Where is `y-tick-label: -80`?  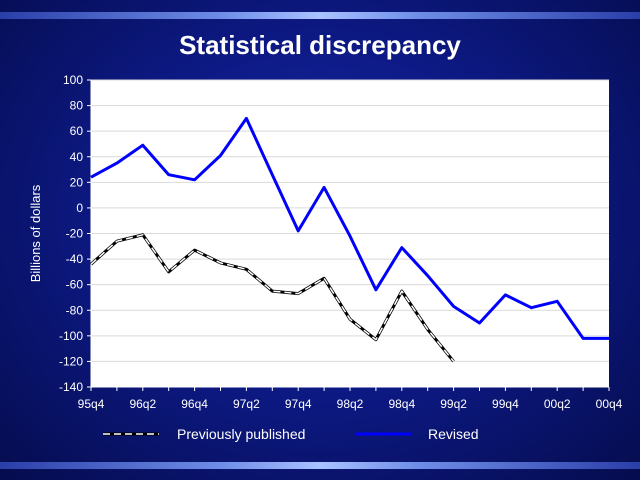
y-tick-label: -80 is located at coordinates (75, 310).